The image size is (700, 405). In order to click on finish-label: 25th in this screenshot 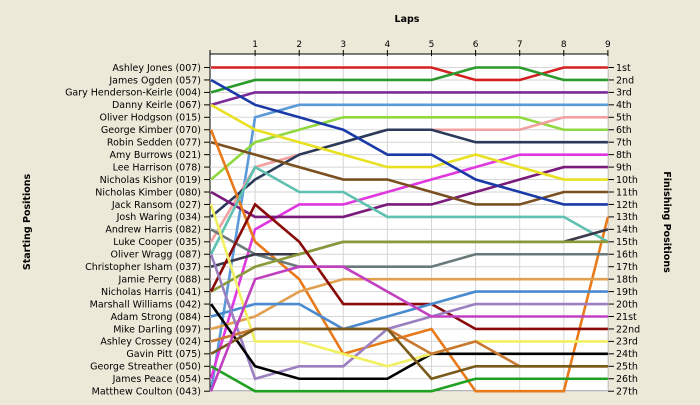, I will do `click(627, 367)`.